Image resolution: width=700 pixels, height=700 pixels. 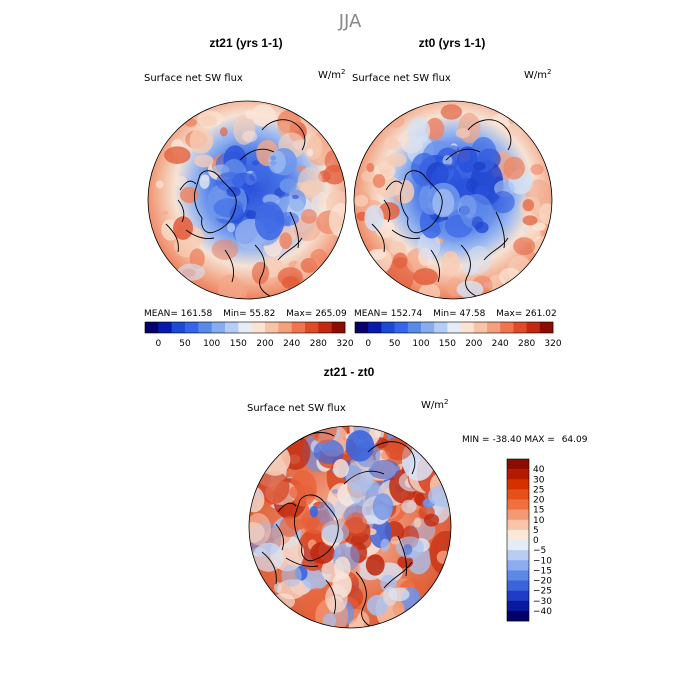 I want to click on panel-1-colorbar-frame, so click(x=245, y=327).